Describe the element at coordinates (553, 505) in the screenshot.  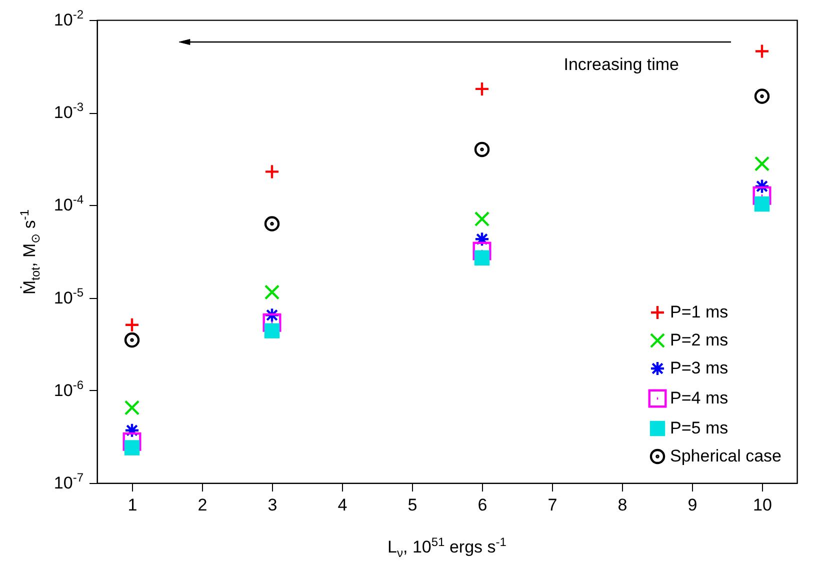
I see `x-tick-label: 7` at that location.